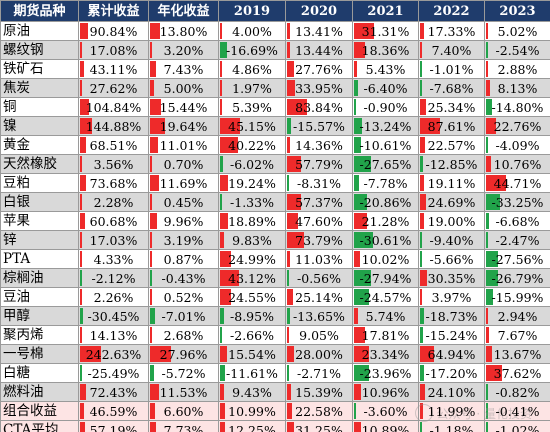  Describe the element at coordinates (183, 202) in the screenshot. I see `value-text: 0.45%` at that location.